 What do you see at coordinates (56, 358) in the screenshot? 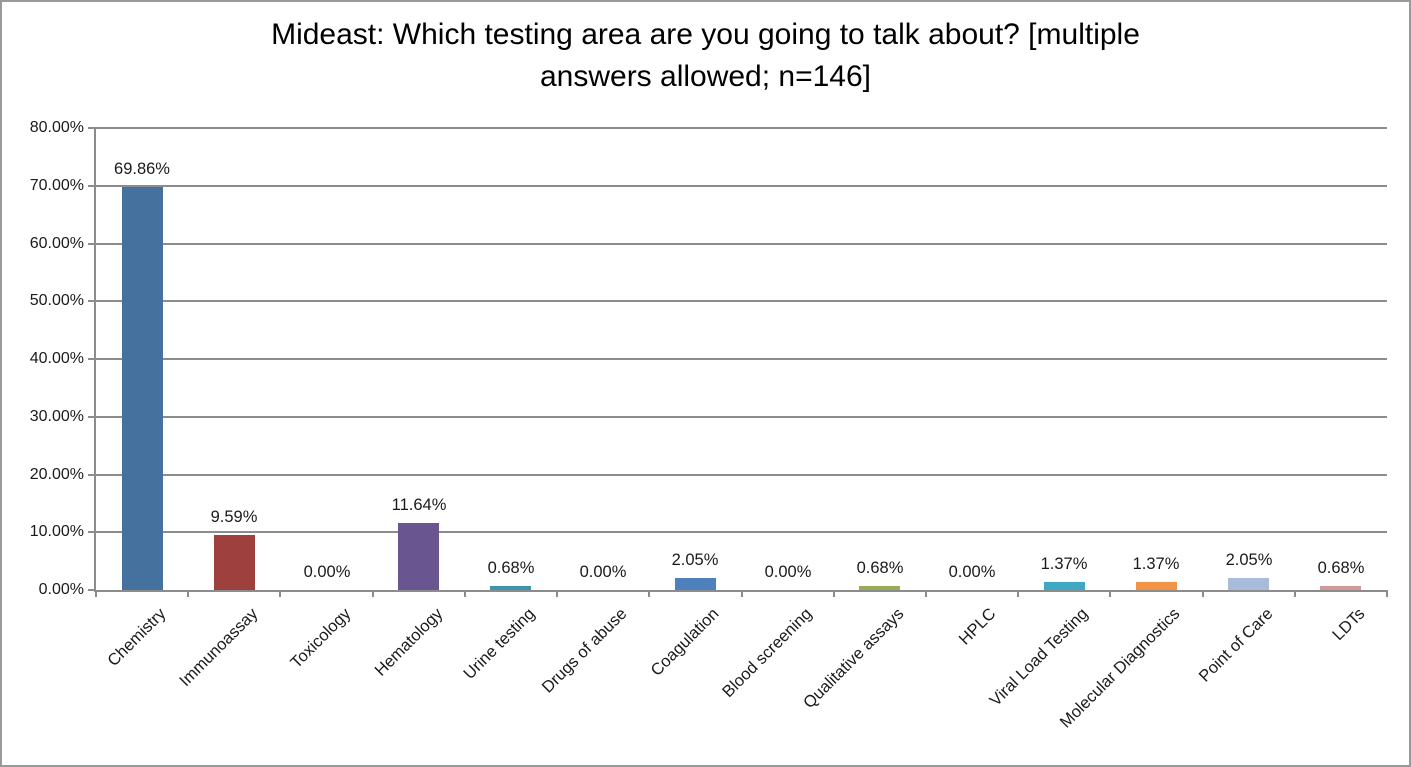
I see `y-axis-label-40.00%: 40.00%` at bounding box center [56, 358].